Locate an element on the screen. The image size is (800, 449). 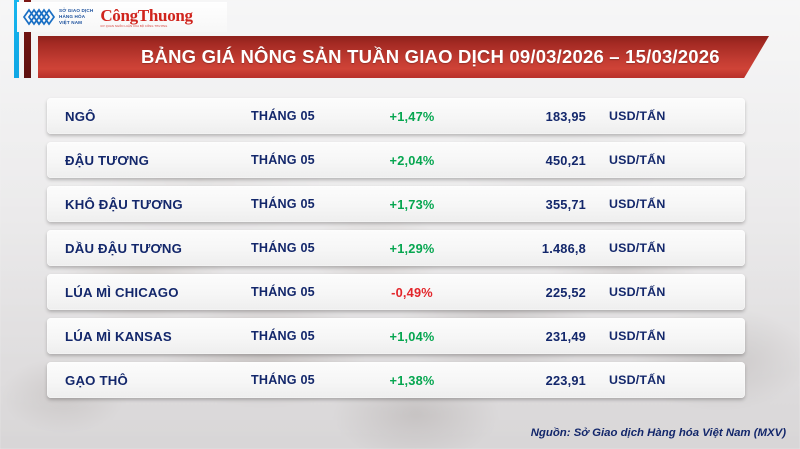
table-row: LÚA MÌ KANSAS THÁNG 05 +1,04% 231,49 USD/TẤN is located at coordinates (396, 336).